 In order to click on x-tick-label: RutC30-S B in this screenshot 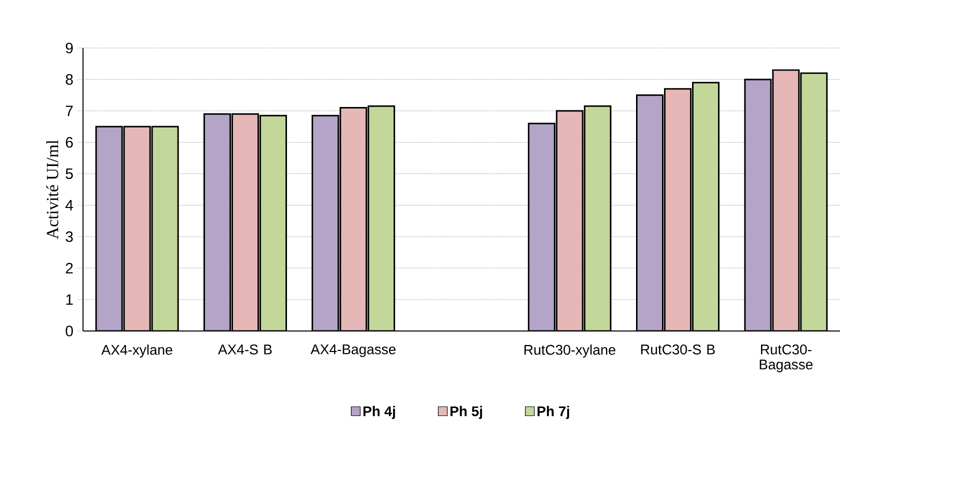, I will do `click(678, 349)`.